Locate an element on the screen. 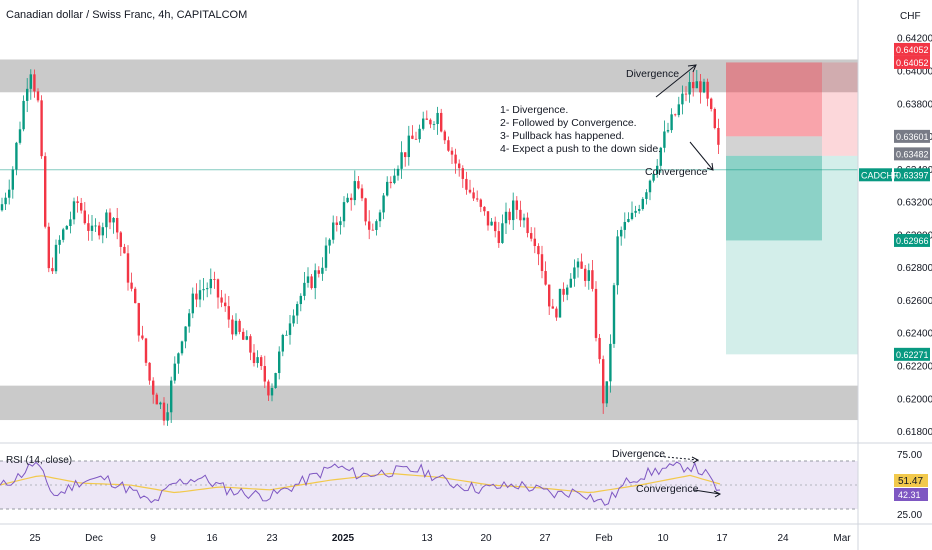 Image resolution: width=932 pixels, height=550 pixels. price-tick-label: 0.62200 is located at coordinates (914, 366).